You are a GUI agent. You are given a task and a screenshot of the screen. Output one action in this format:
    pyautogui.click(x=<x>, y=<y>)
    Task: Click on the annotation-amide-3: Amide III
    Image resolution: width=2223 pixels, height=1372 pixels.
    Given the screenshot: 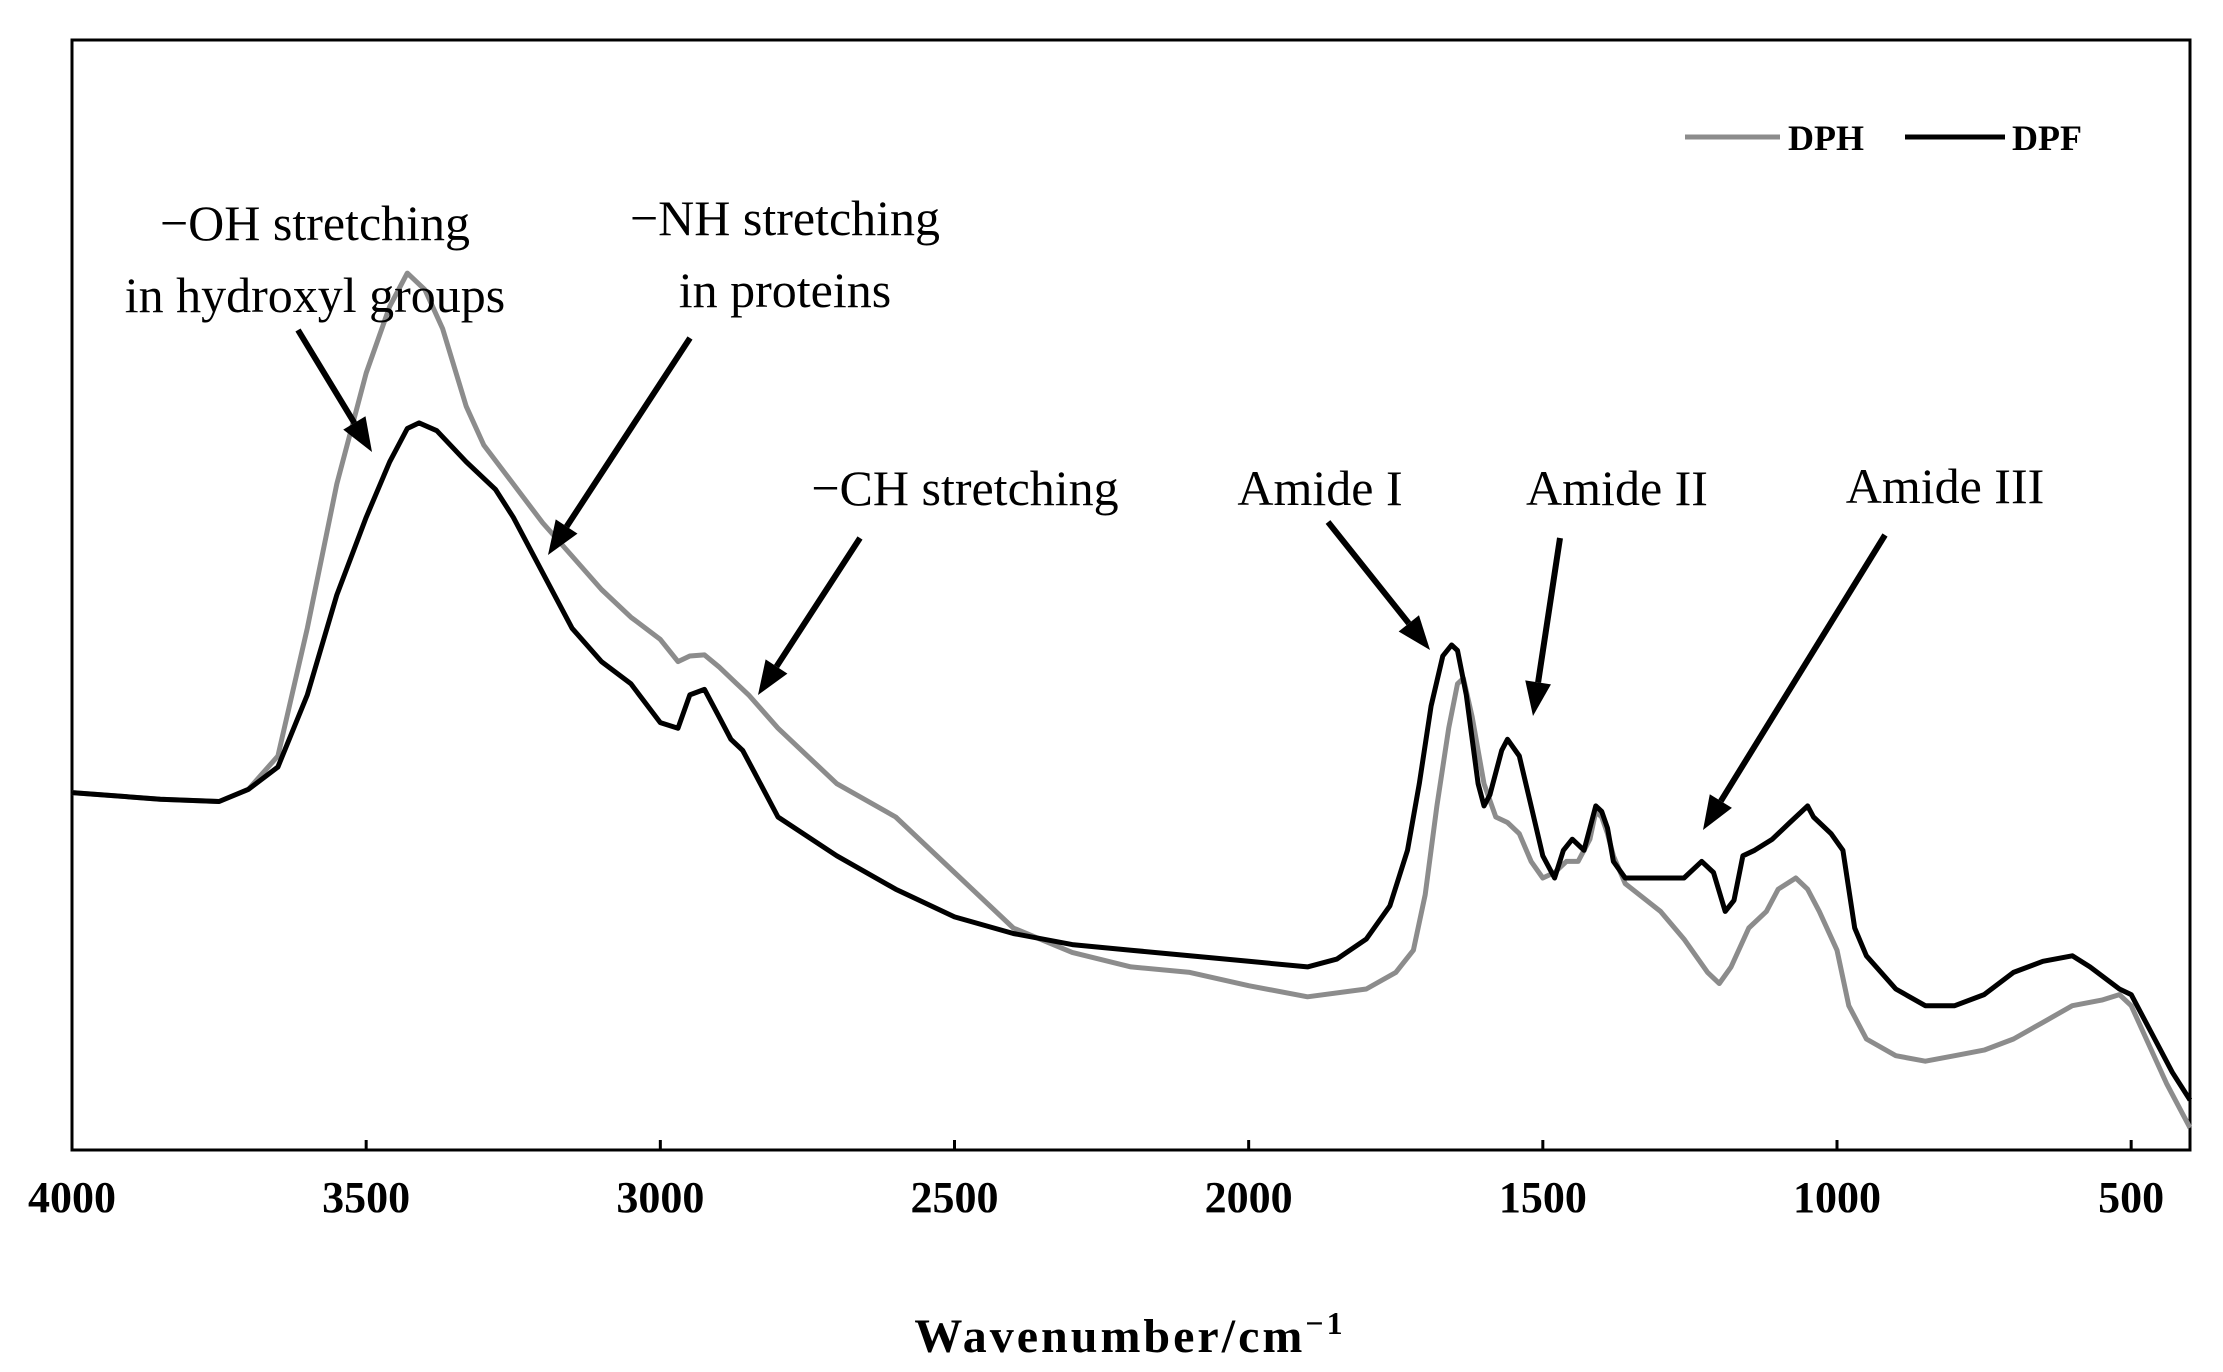 What is the action you would take?
    pyautogui.click(x=1945, y=486)
    